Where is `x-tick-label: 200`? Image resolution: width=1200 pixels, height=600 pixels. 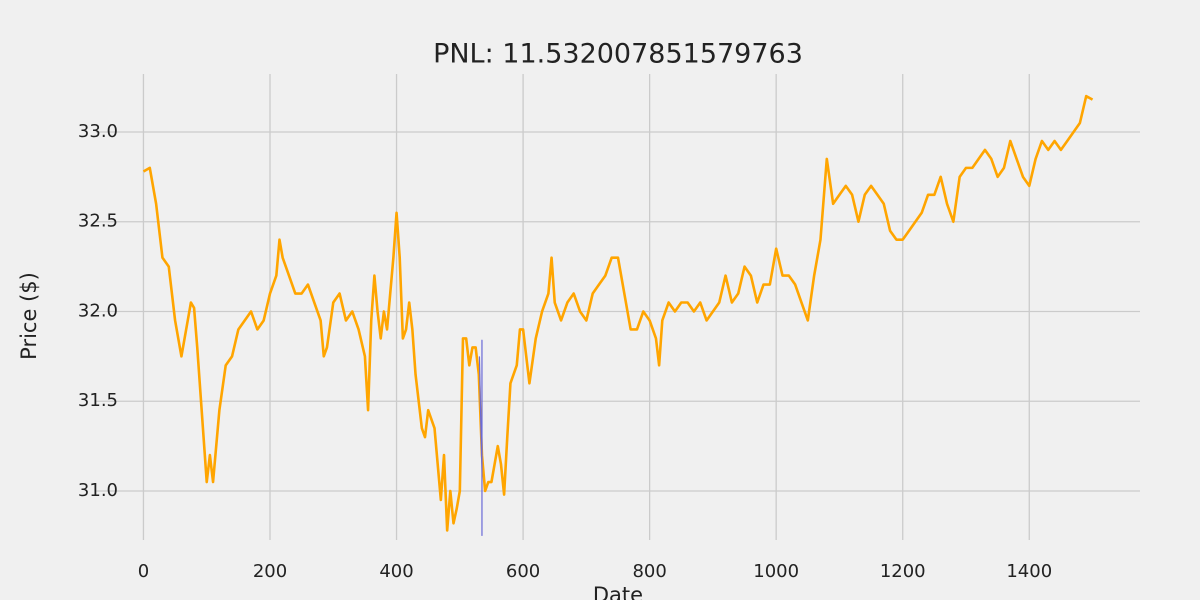
x-tick-label: 200 is located at coordinates (270, 571).